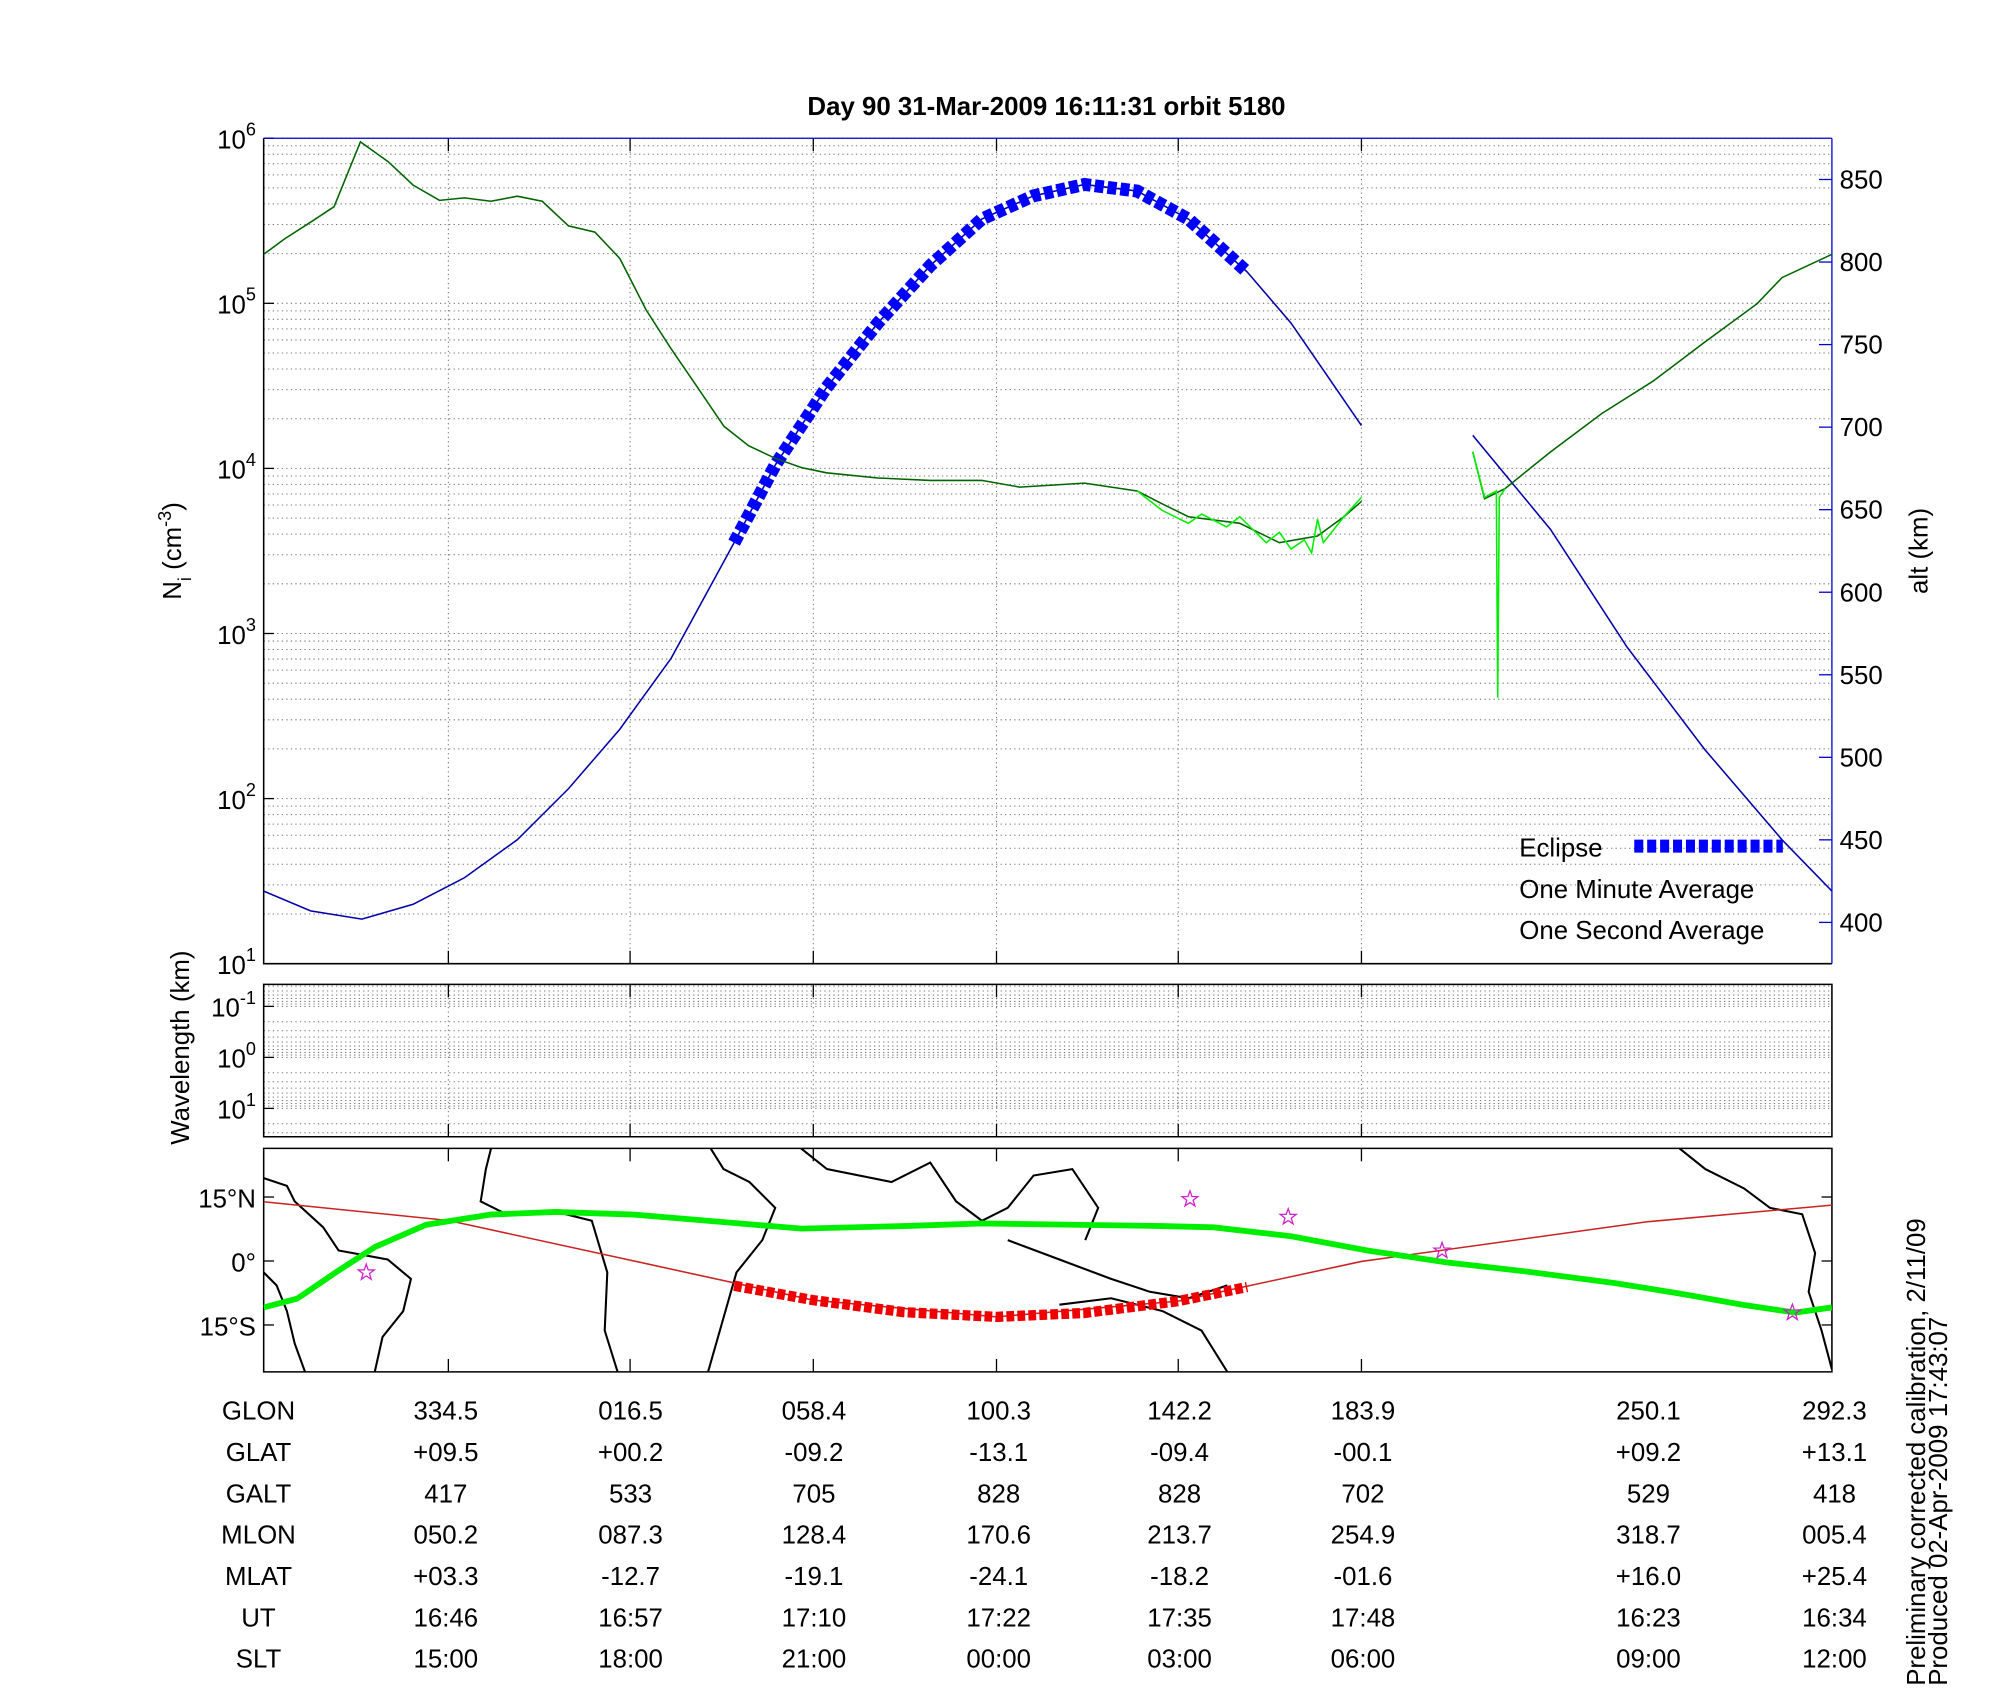 This screenshot has height=1700, width=2000. Describe the element at coordinates (1834, 1577) in the screenshot. I see `table-cell: +25.4` at that location.